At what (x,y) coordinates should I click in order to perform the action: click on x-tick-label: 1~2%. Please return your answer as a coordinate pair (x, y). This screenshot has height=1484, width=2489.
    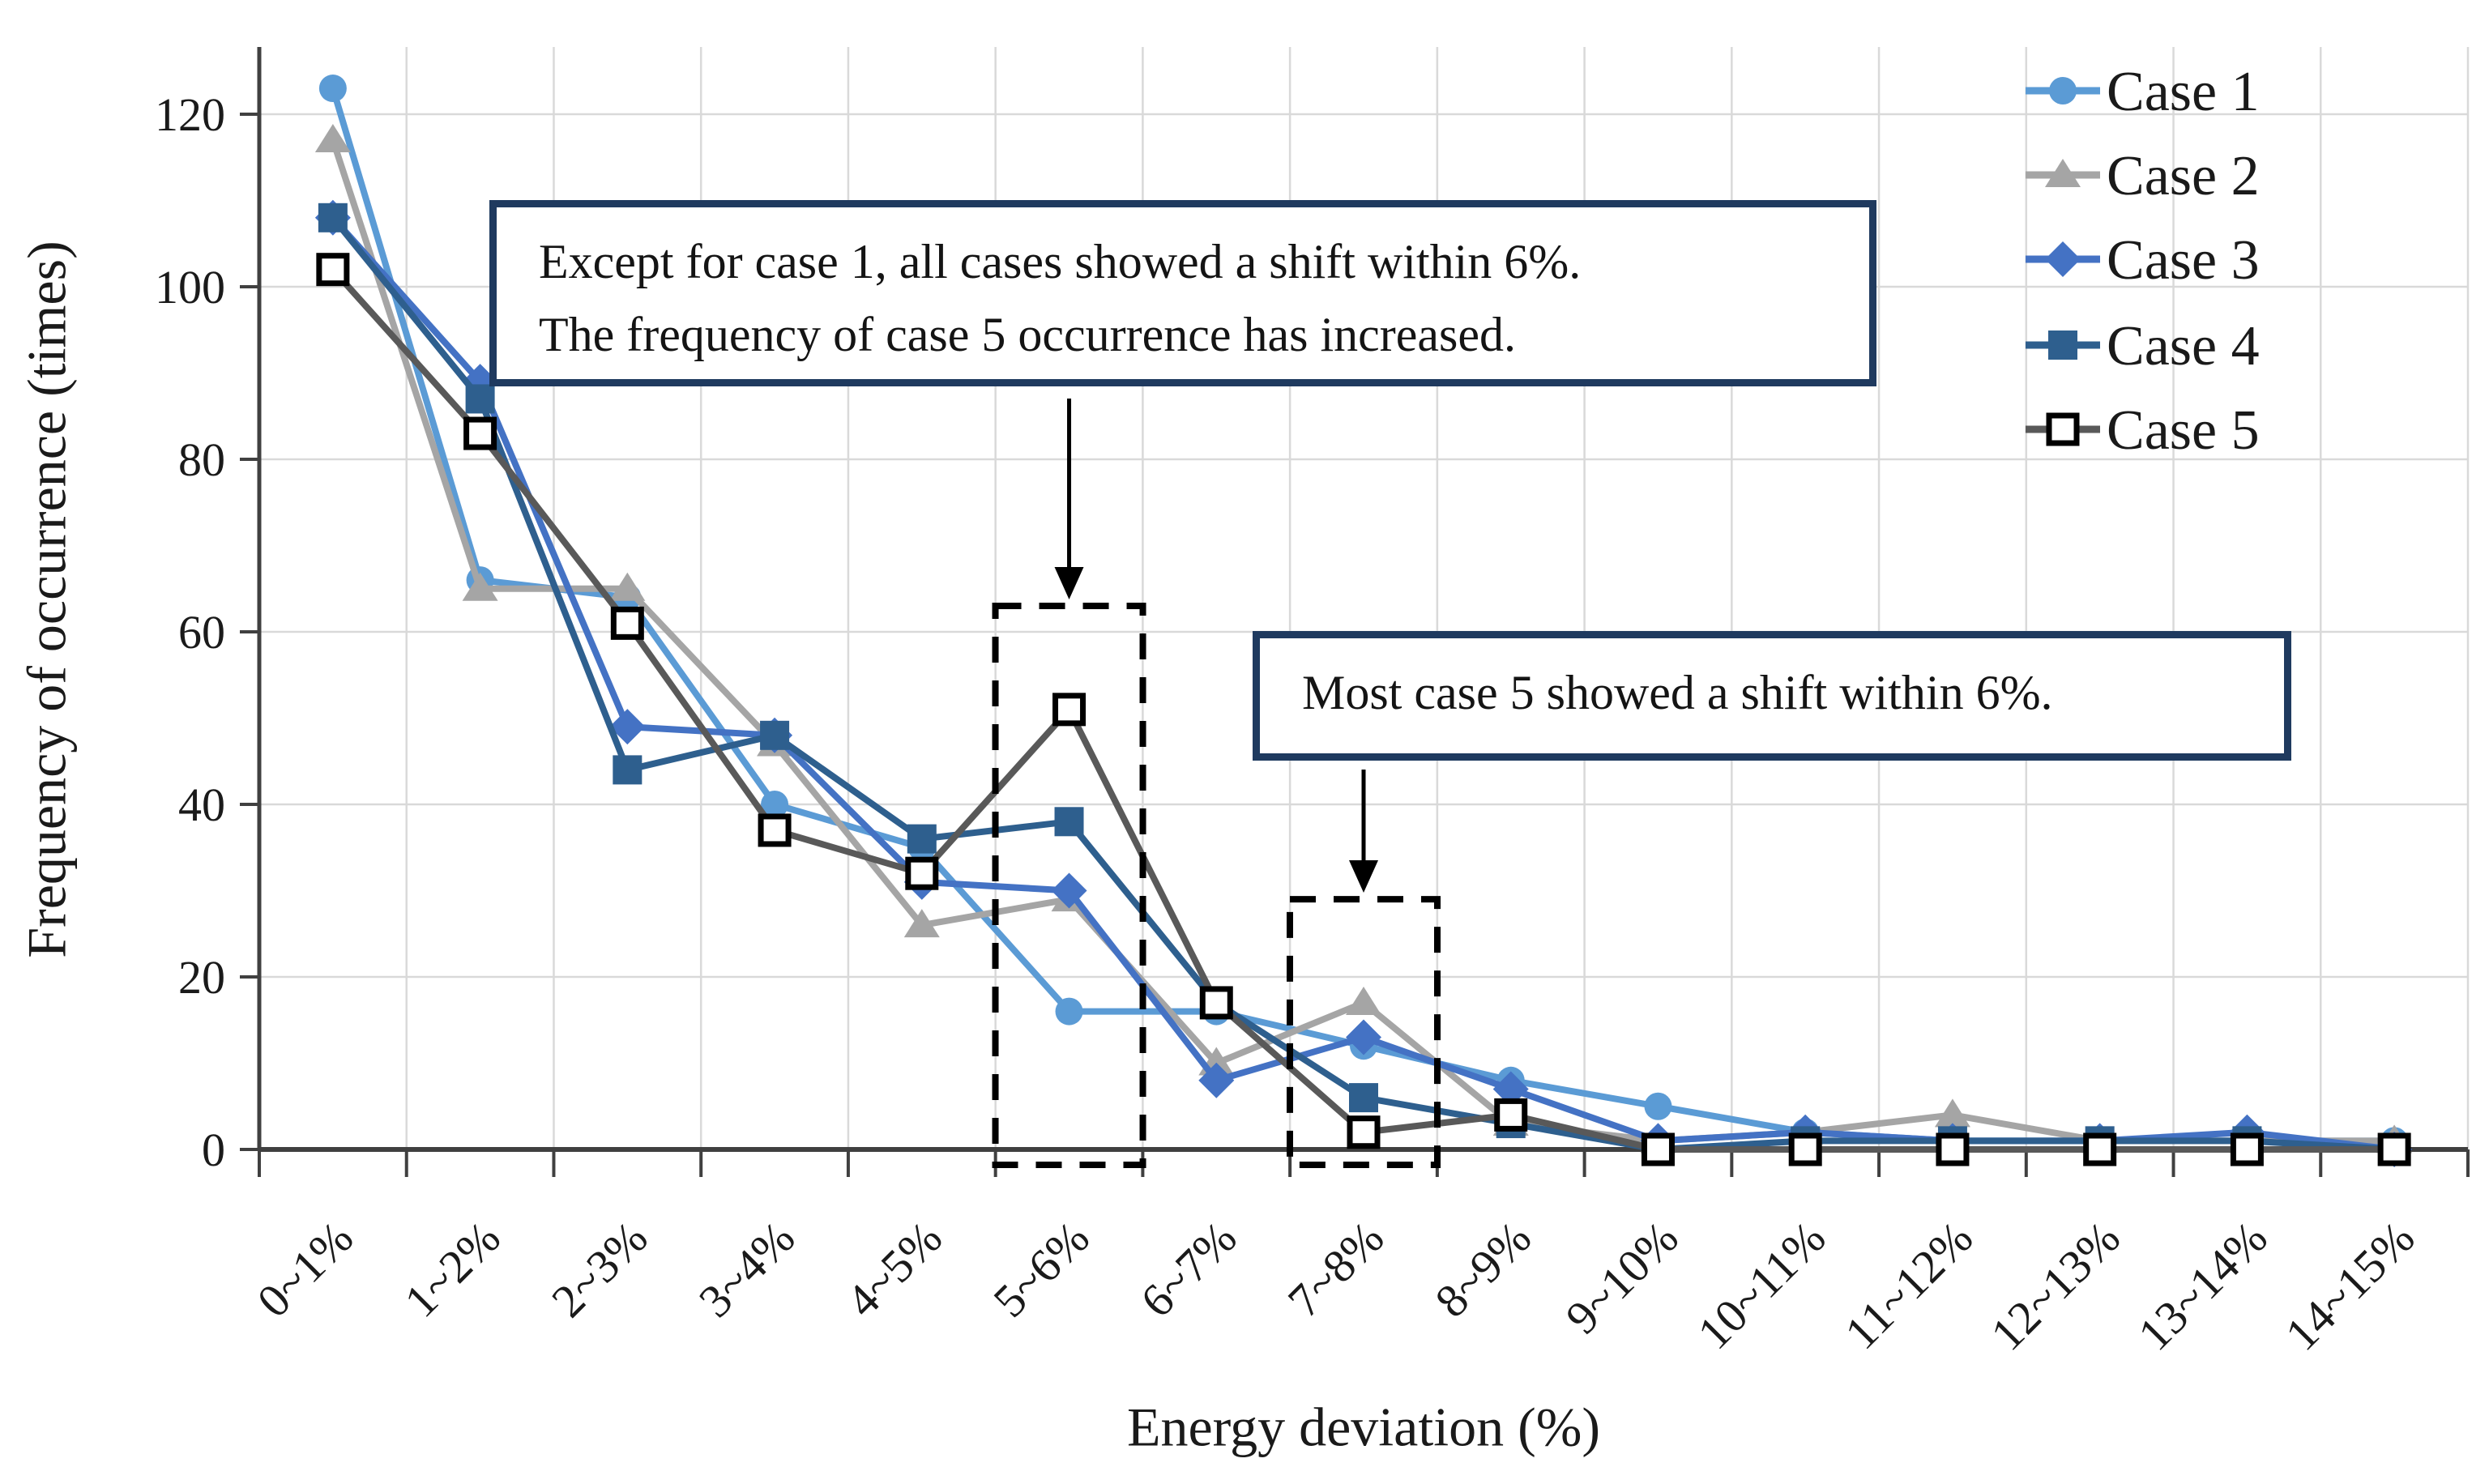
    Looking at the image, I should click on (452, 1269).